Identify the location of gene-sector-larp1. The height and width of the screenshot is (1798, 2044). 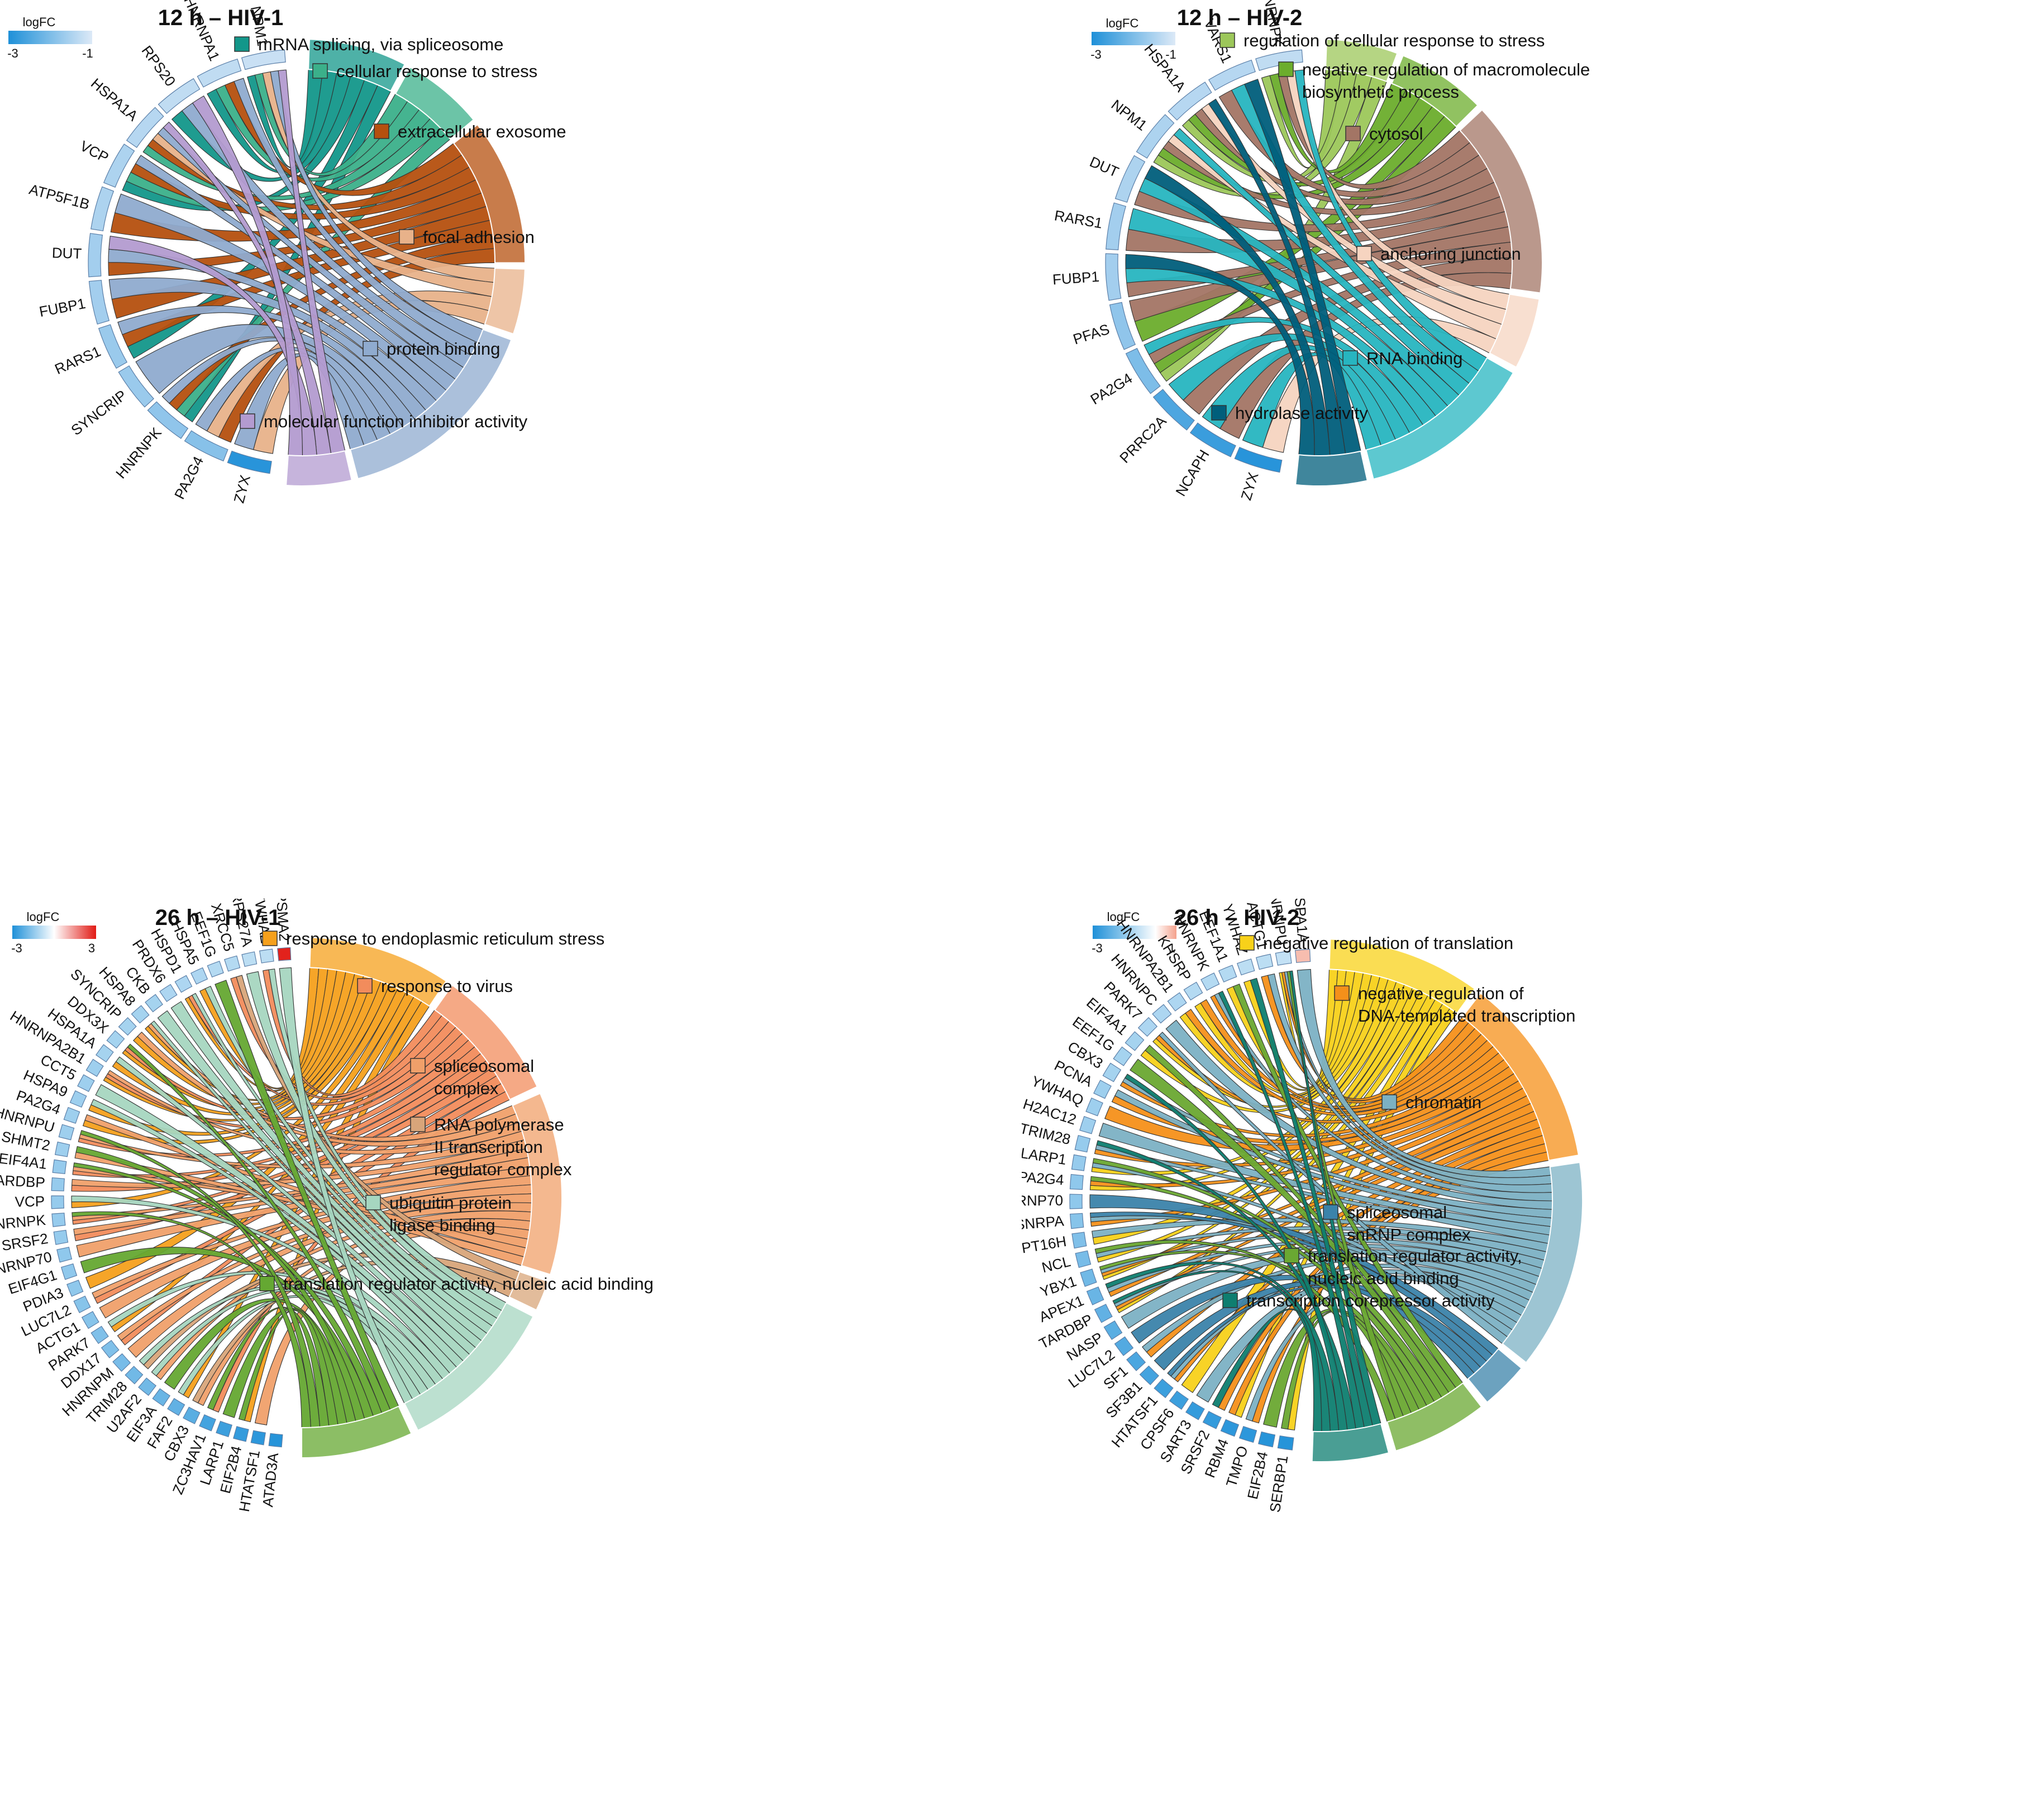
(1079, 1162).